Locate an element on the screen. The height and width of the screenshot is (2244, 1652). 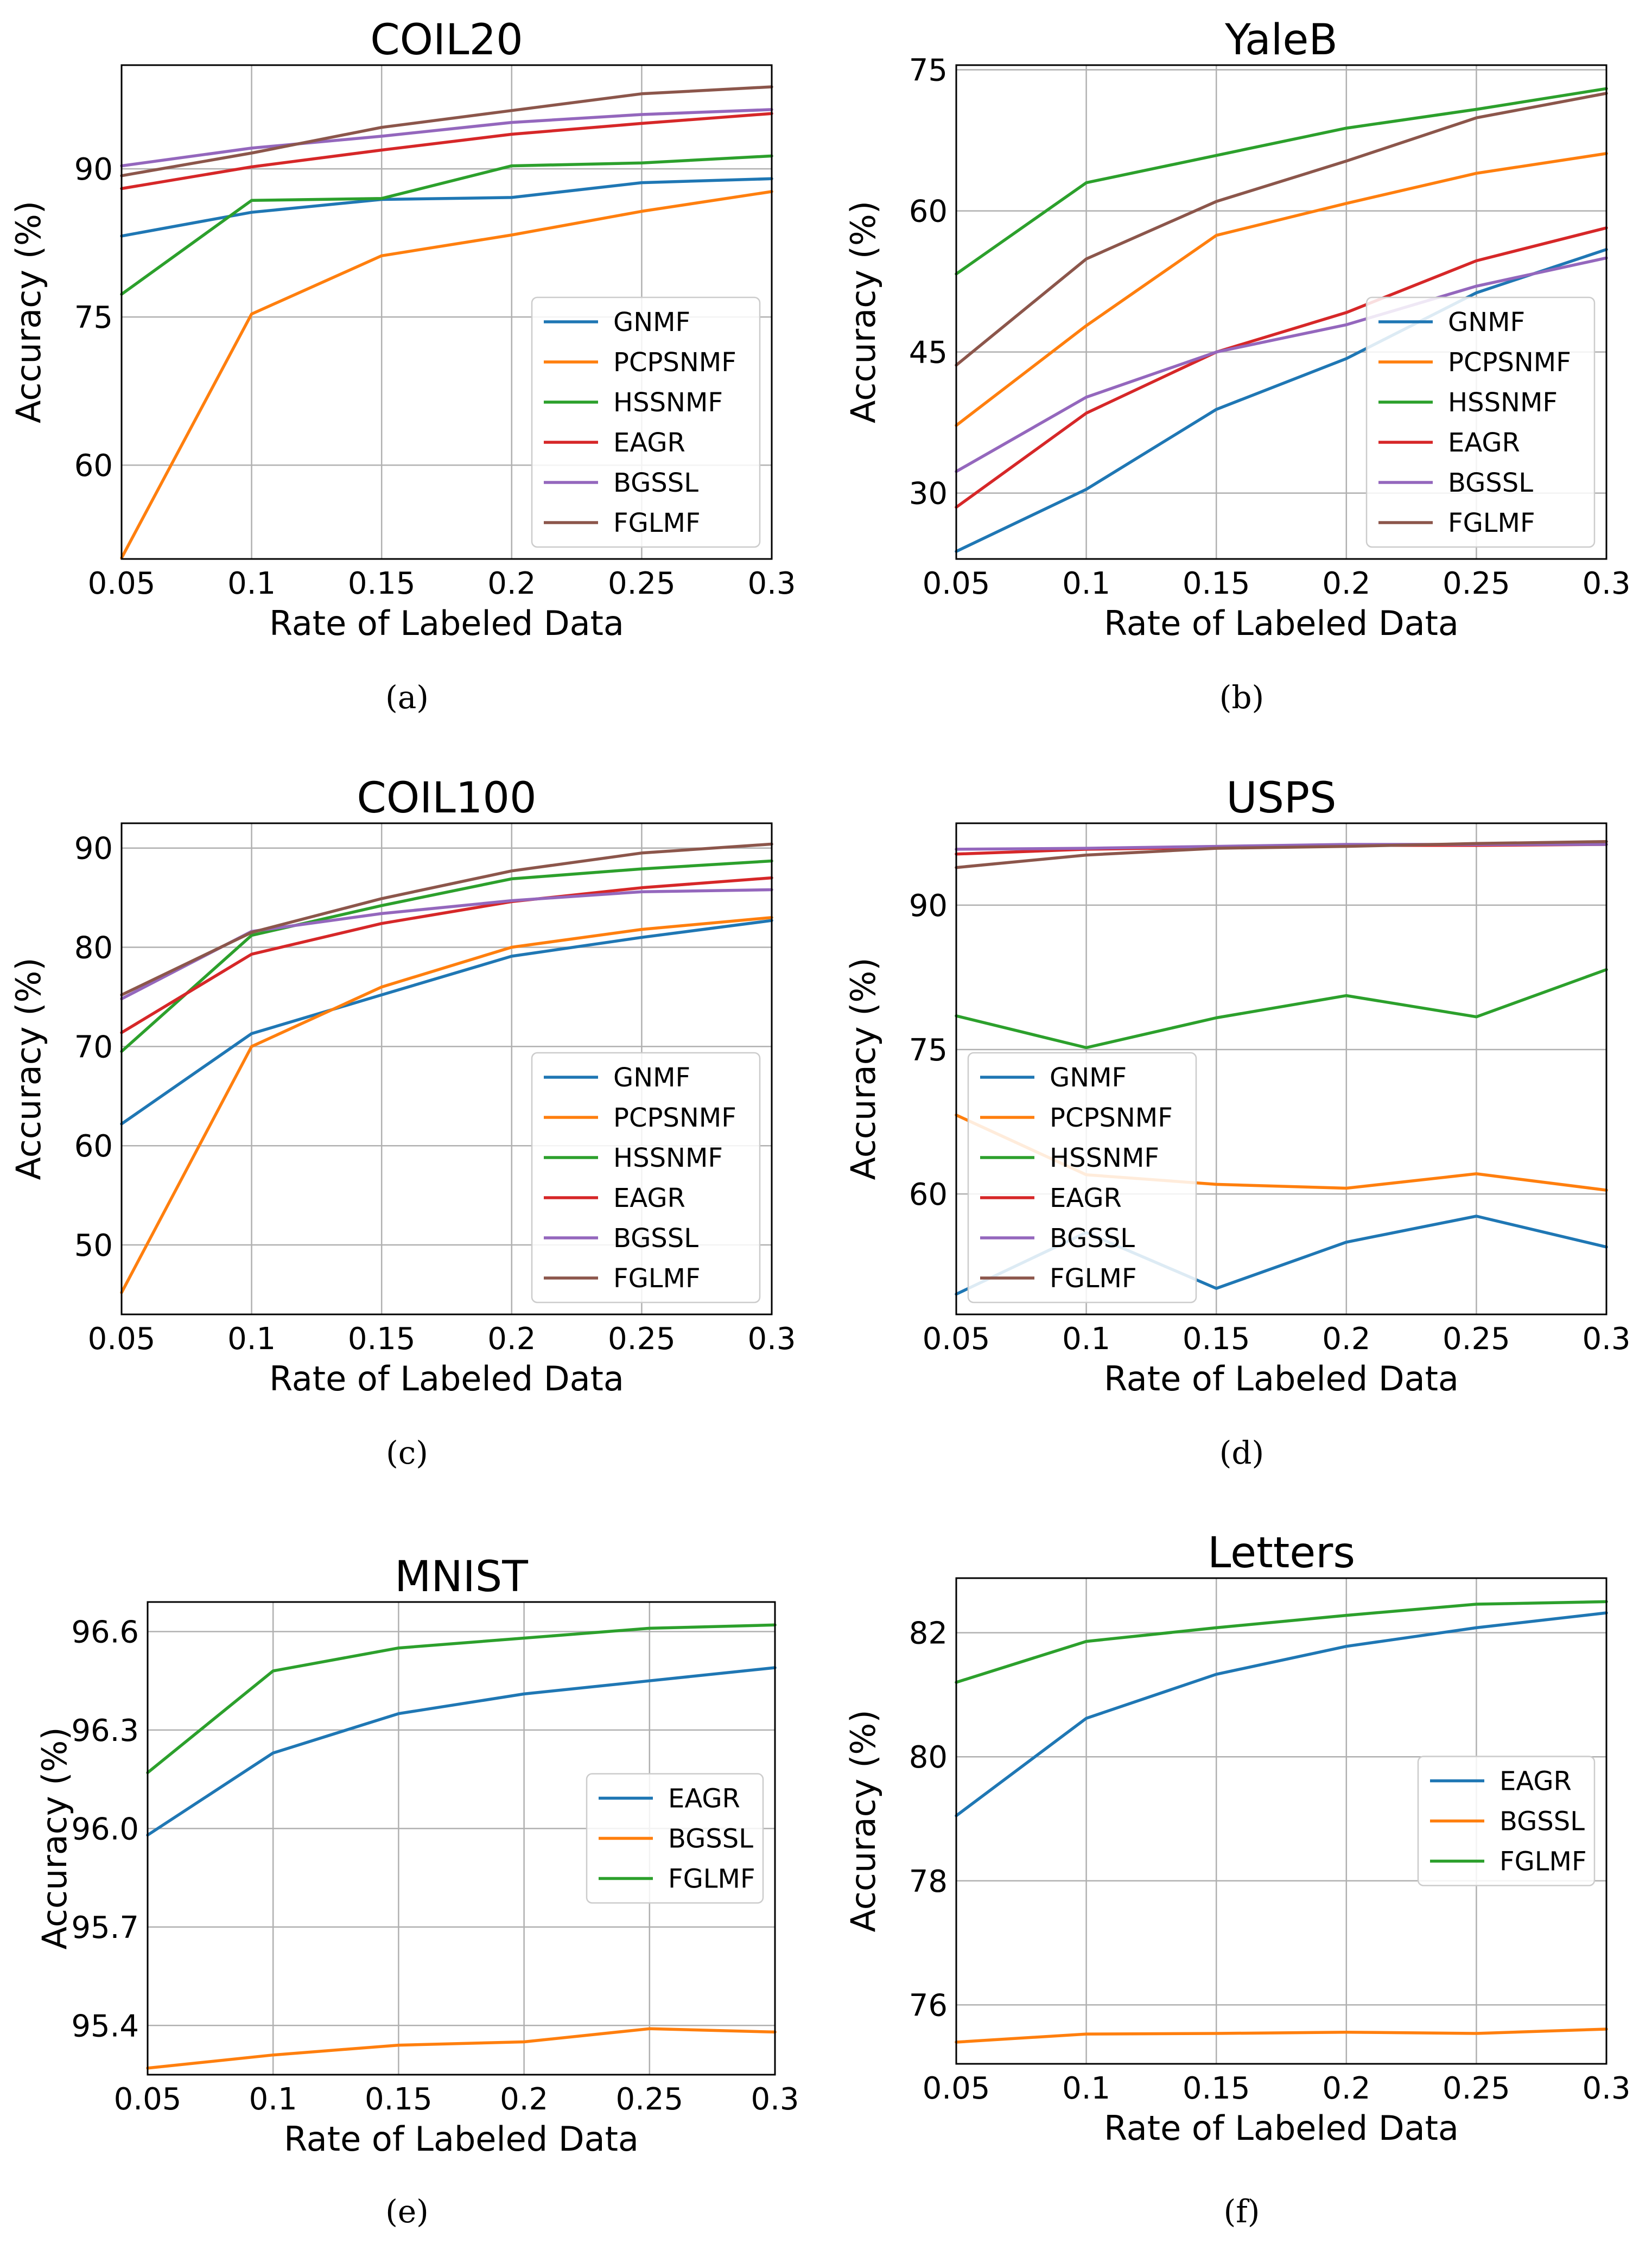
y-tick-label: 45 is located at coordinates (928, 353).